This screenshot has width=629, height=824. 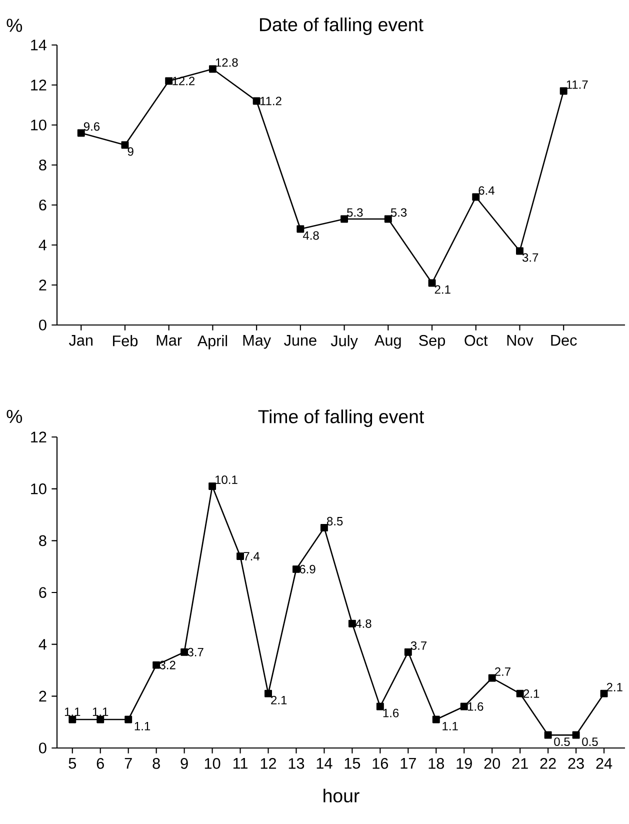 What do you see at coordinates (398, 212) in the screenshot?
I see `data-label: 5.3` at bounding box center [398, 212].